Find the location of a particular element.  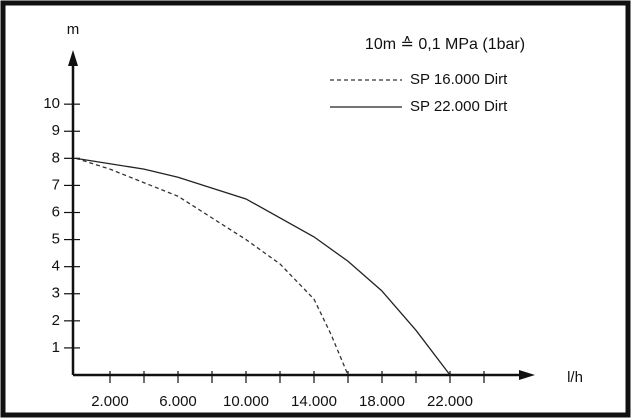

y-axis-arrow is located at coordinates (73, 58).